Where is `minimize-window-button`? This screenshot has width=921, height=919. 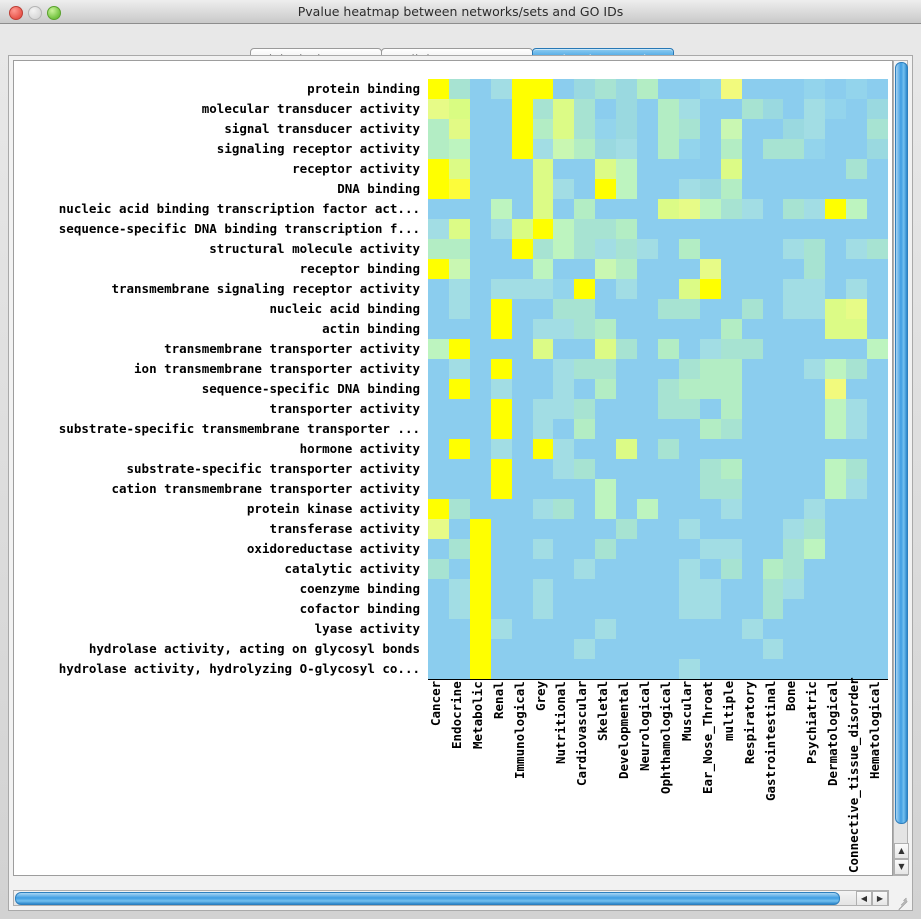 minimize-window-button is located at coordinates (35, 13).